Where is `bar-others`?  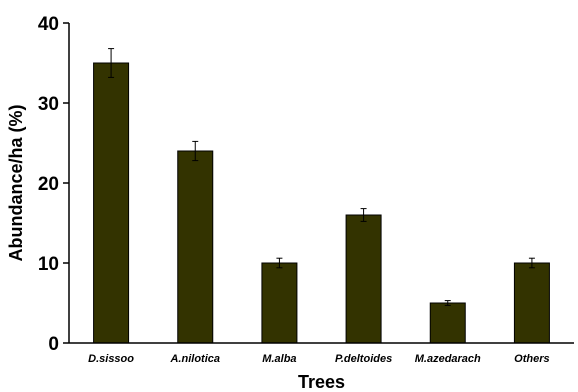
bar-others is located at coordinates (531, 303).